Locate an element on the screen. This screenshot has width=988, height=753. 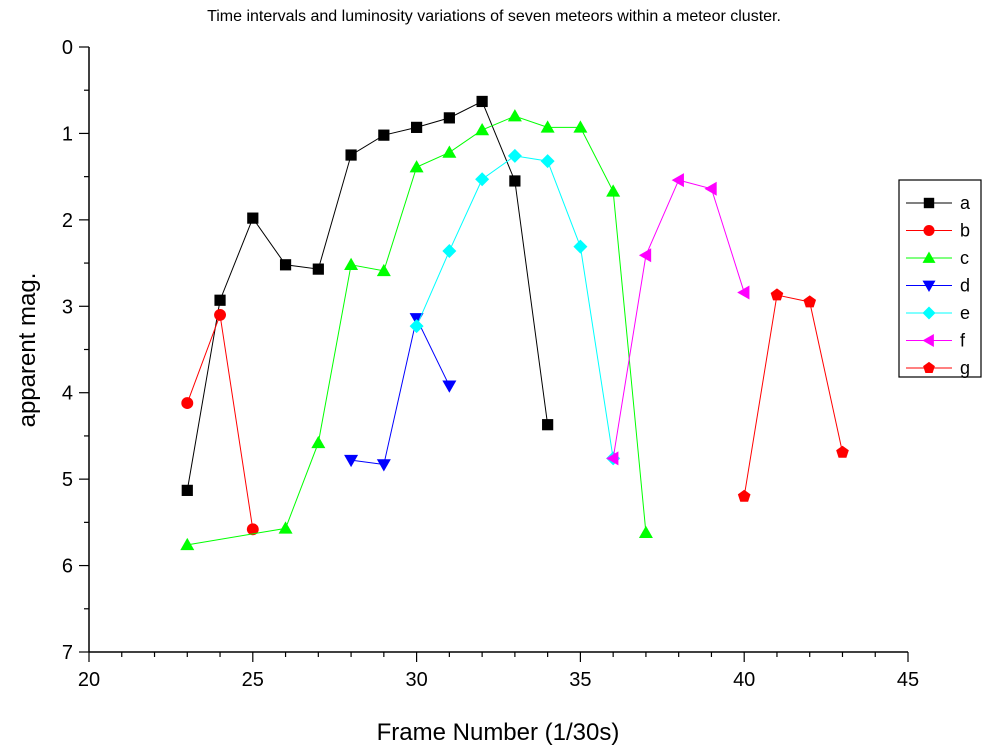
y-tick-label: 7 is located at coordinates (67, 653).